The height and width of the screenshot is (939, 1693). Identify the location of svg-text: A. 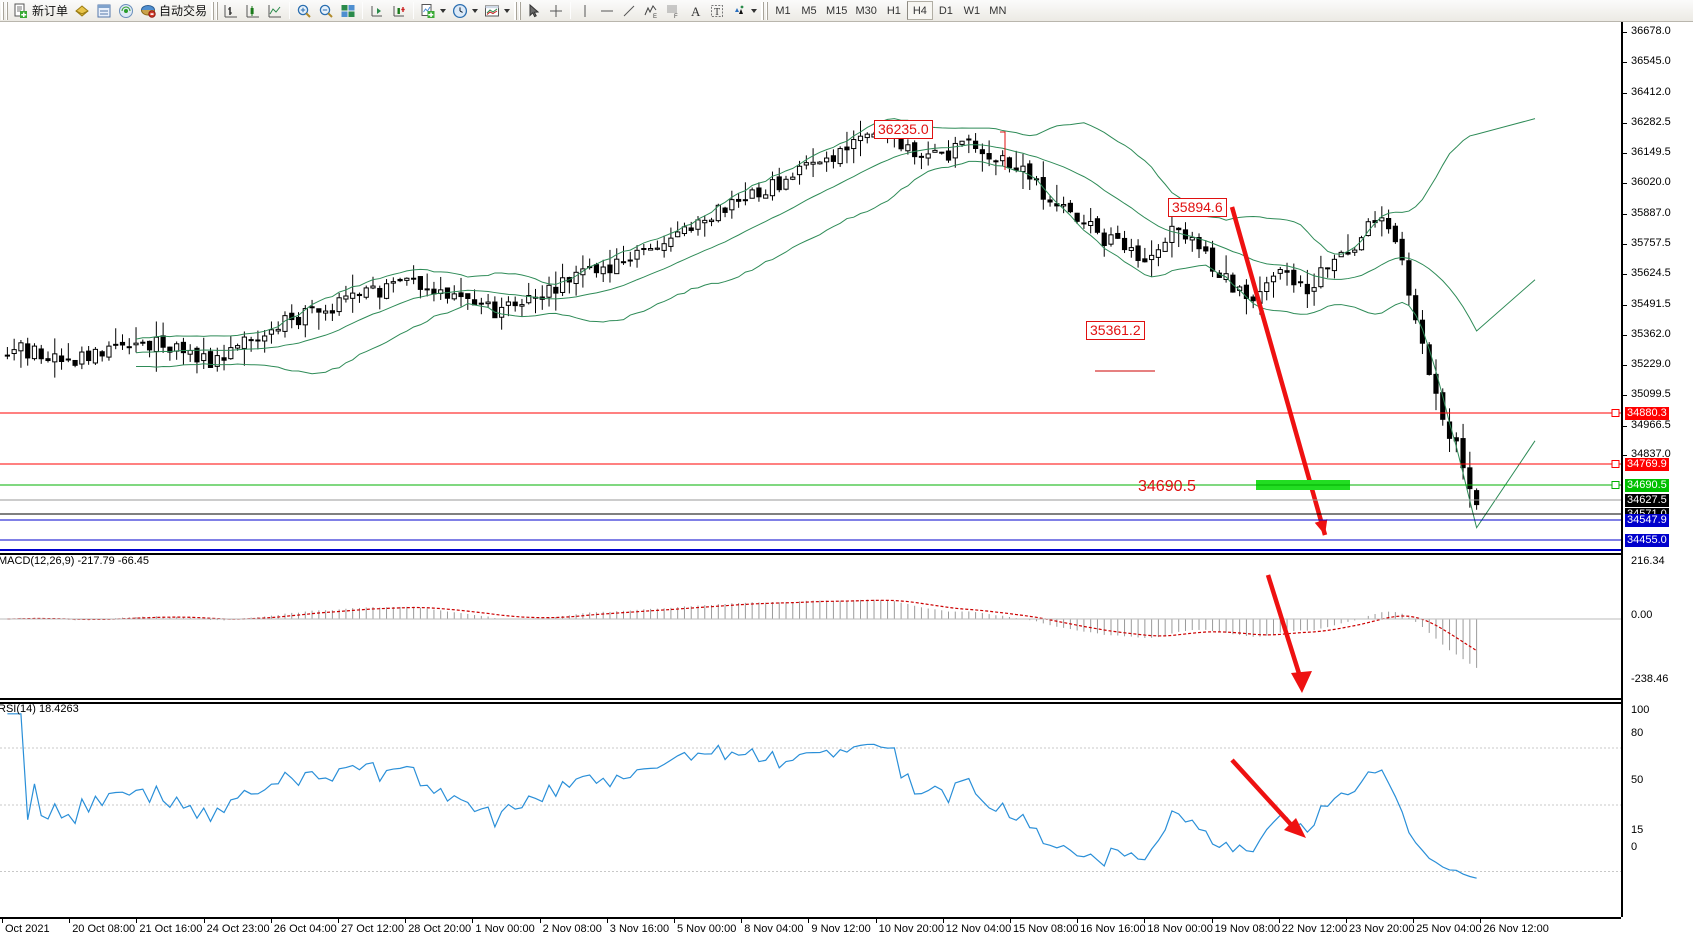
(696, 11).